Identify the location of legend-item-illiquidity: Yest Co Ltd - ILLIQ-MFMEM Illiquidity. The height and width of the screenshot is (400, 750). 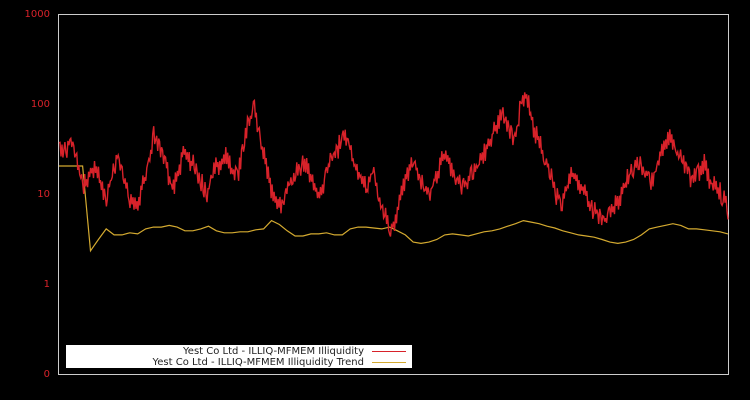
(294, 351).